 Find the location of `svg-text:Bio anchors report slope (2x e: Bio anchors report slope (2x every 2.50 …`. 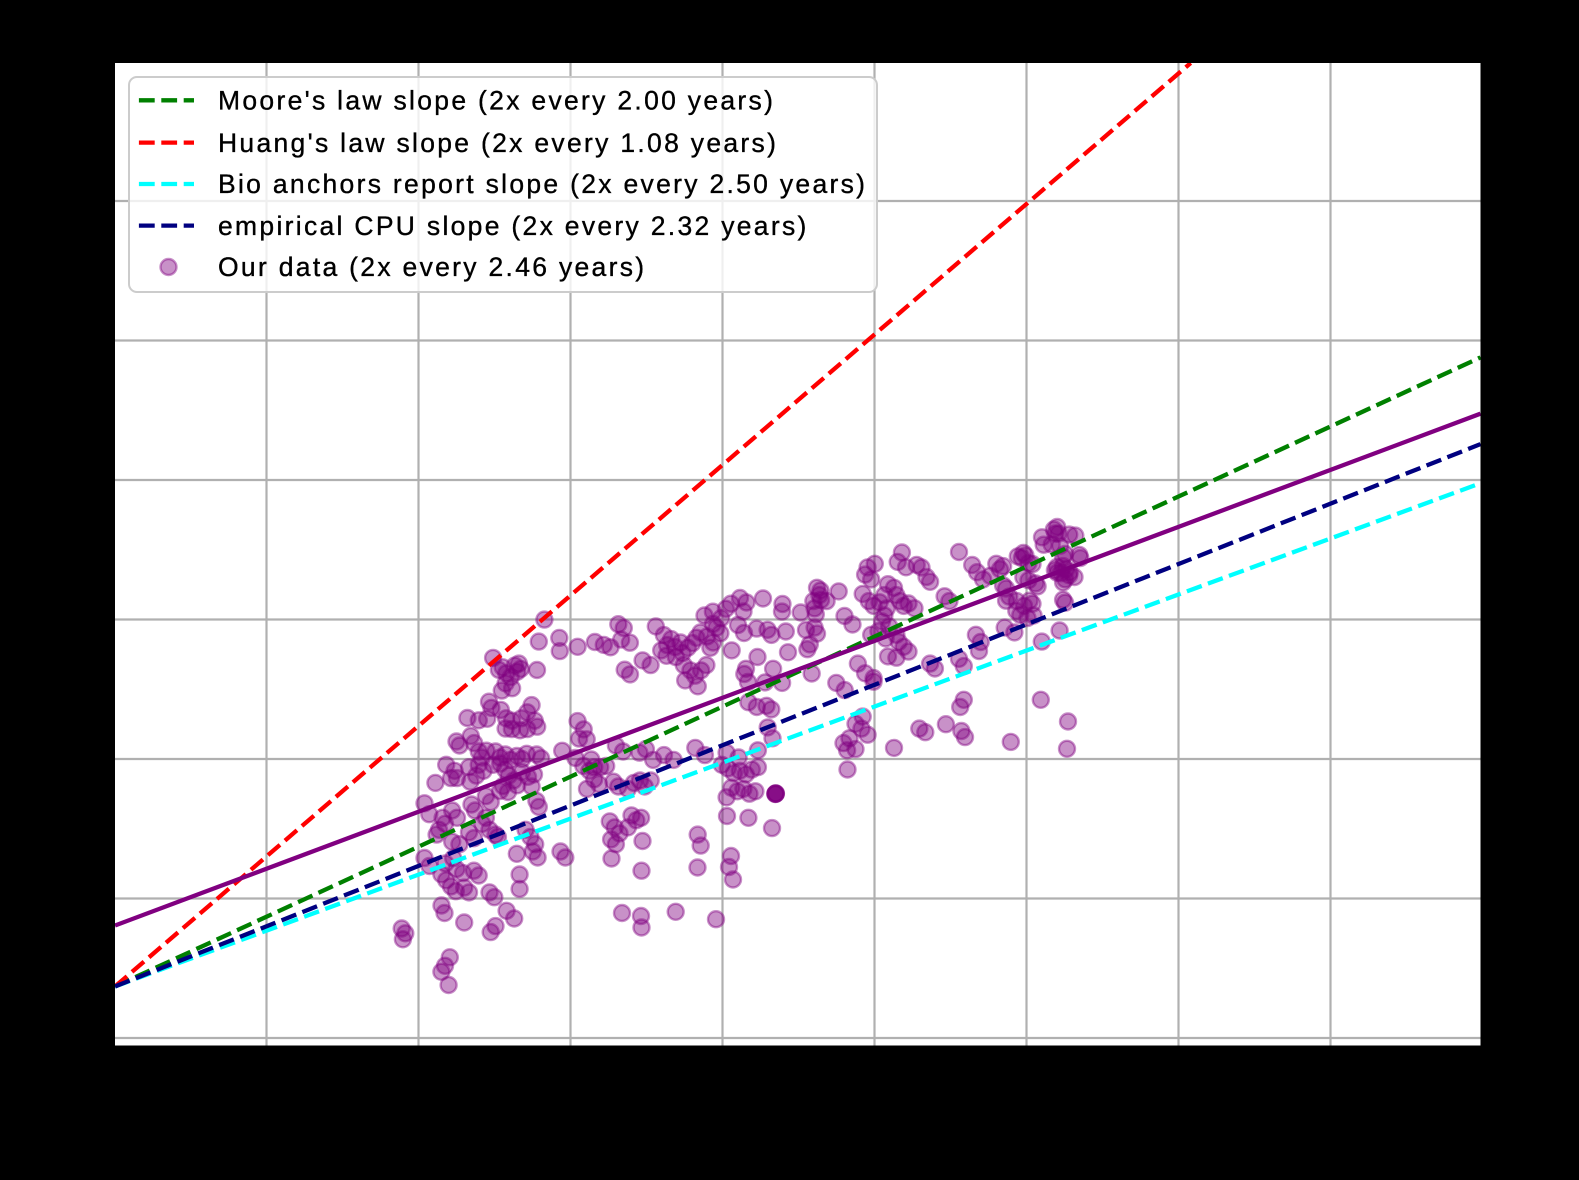

svg-text:Bio anchors report slope (2x e: Bio anchors report slope (2x every 2.50 … is located at coordinates (542, 184).